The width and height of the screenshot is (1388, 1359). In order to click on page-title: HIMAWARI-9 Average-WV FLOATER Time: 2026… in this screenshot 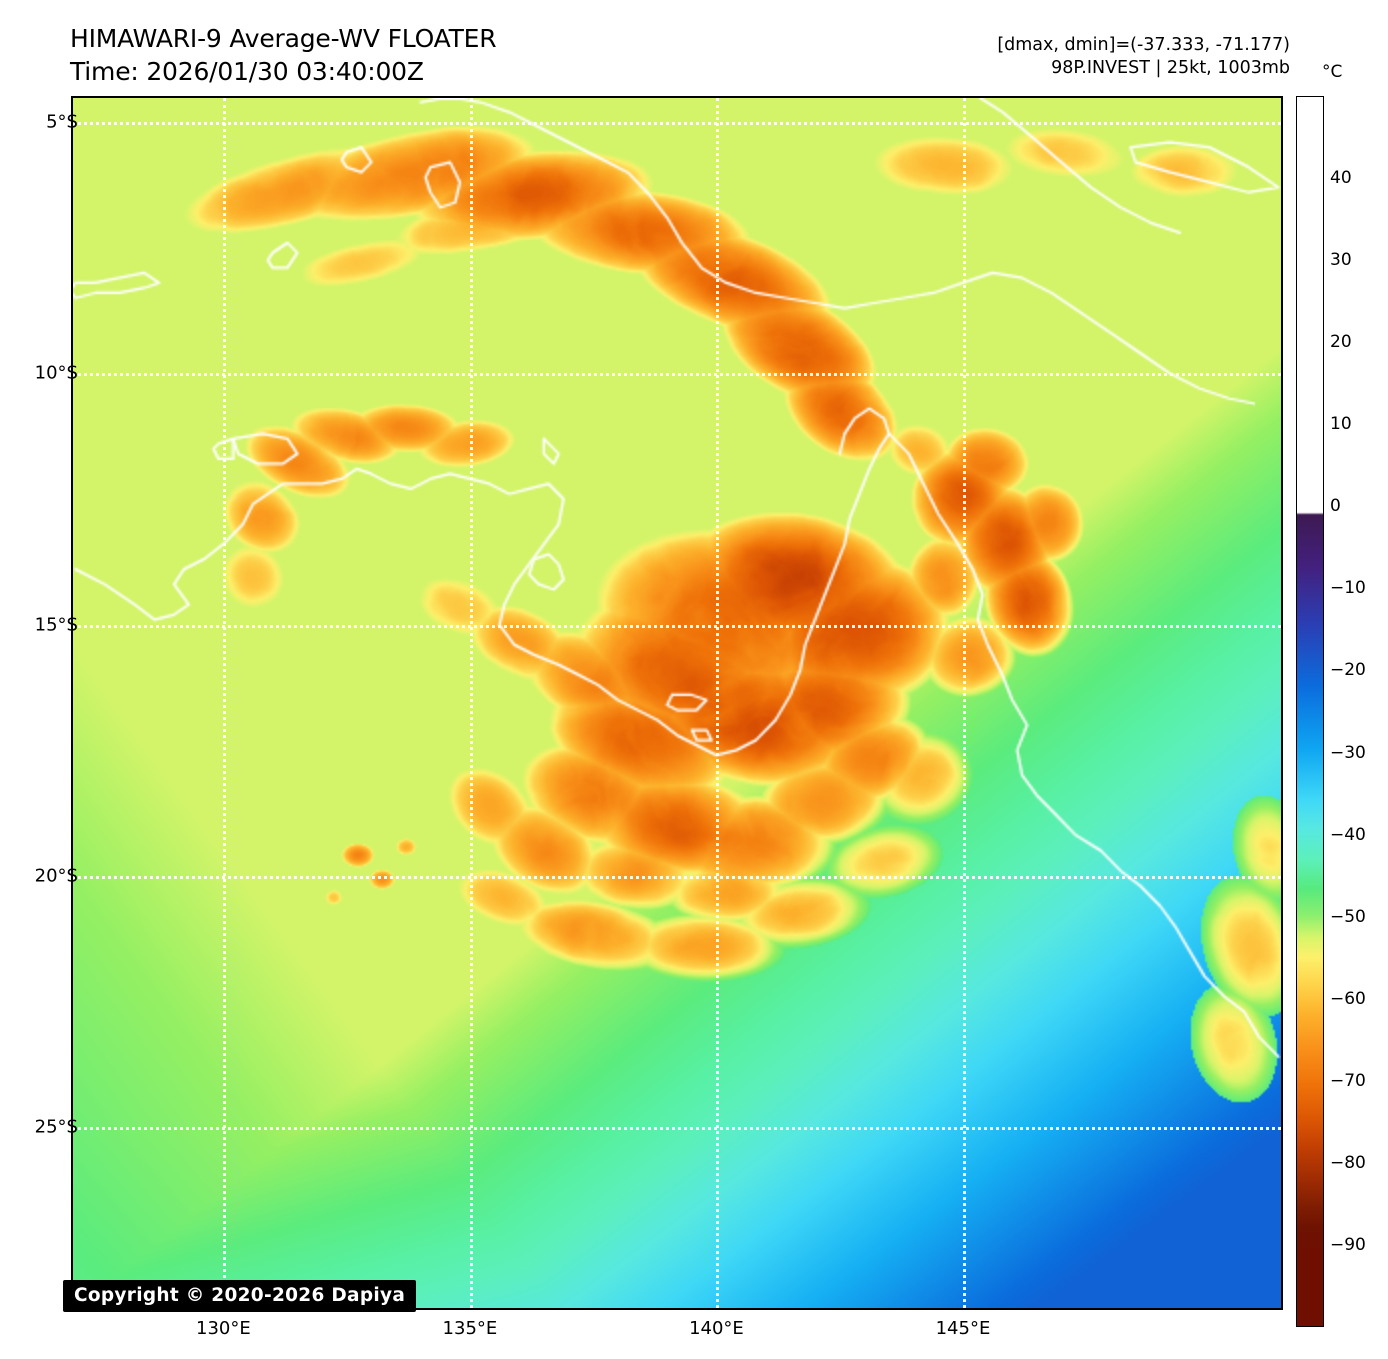, I will do `click(283, 55)`.